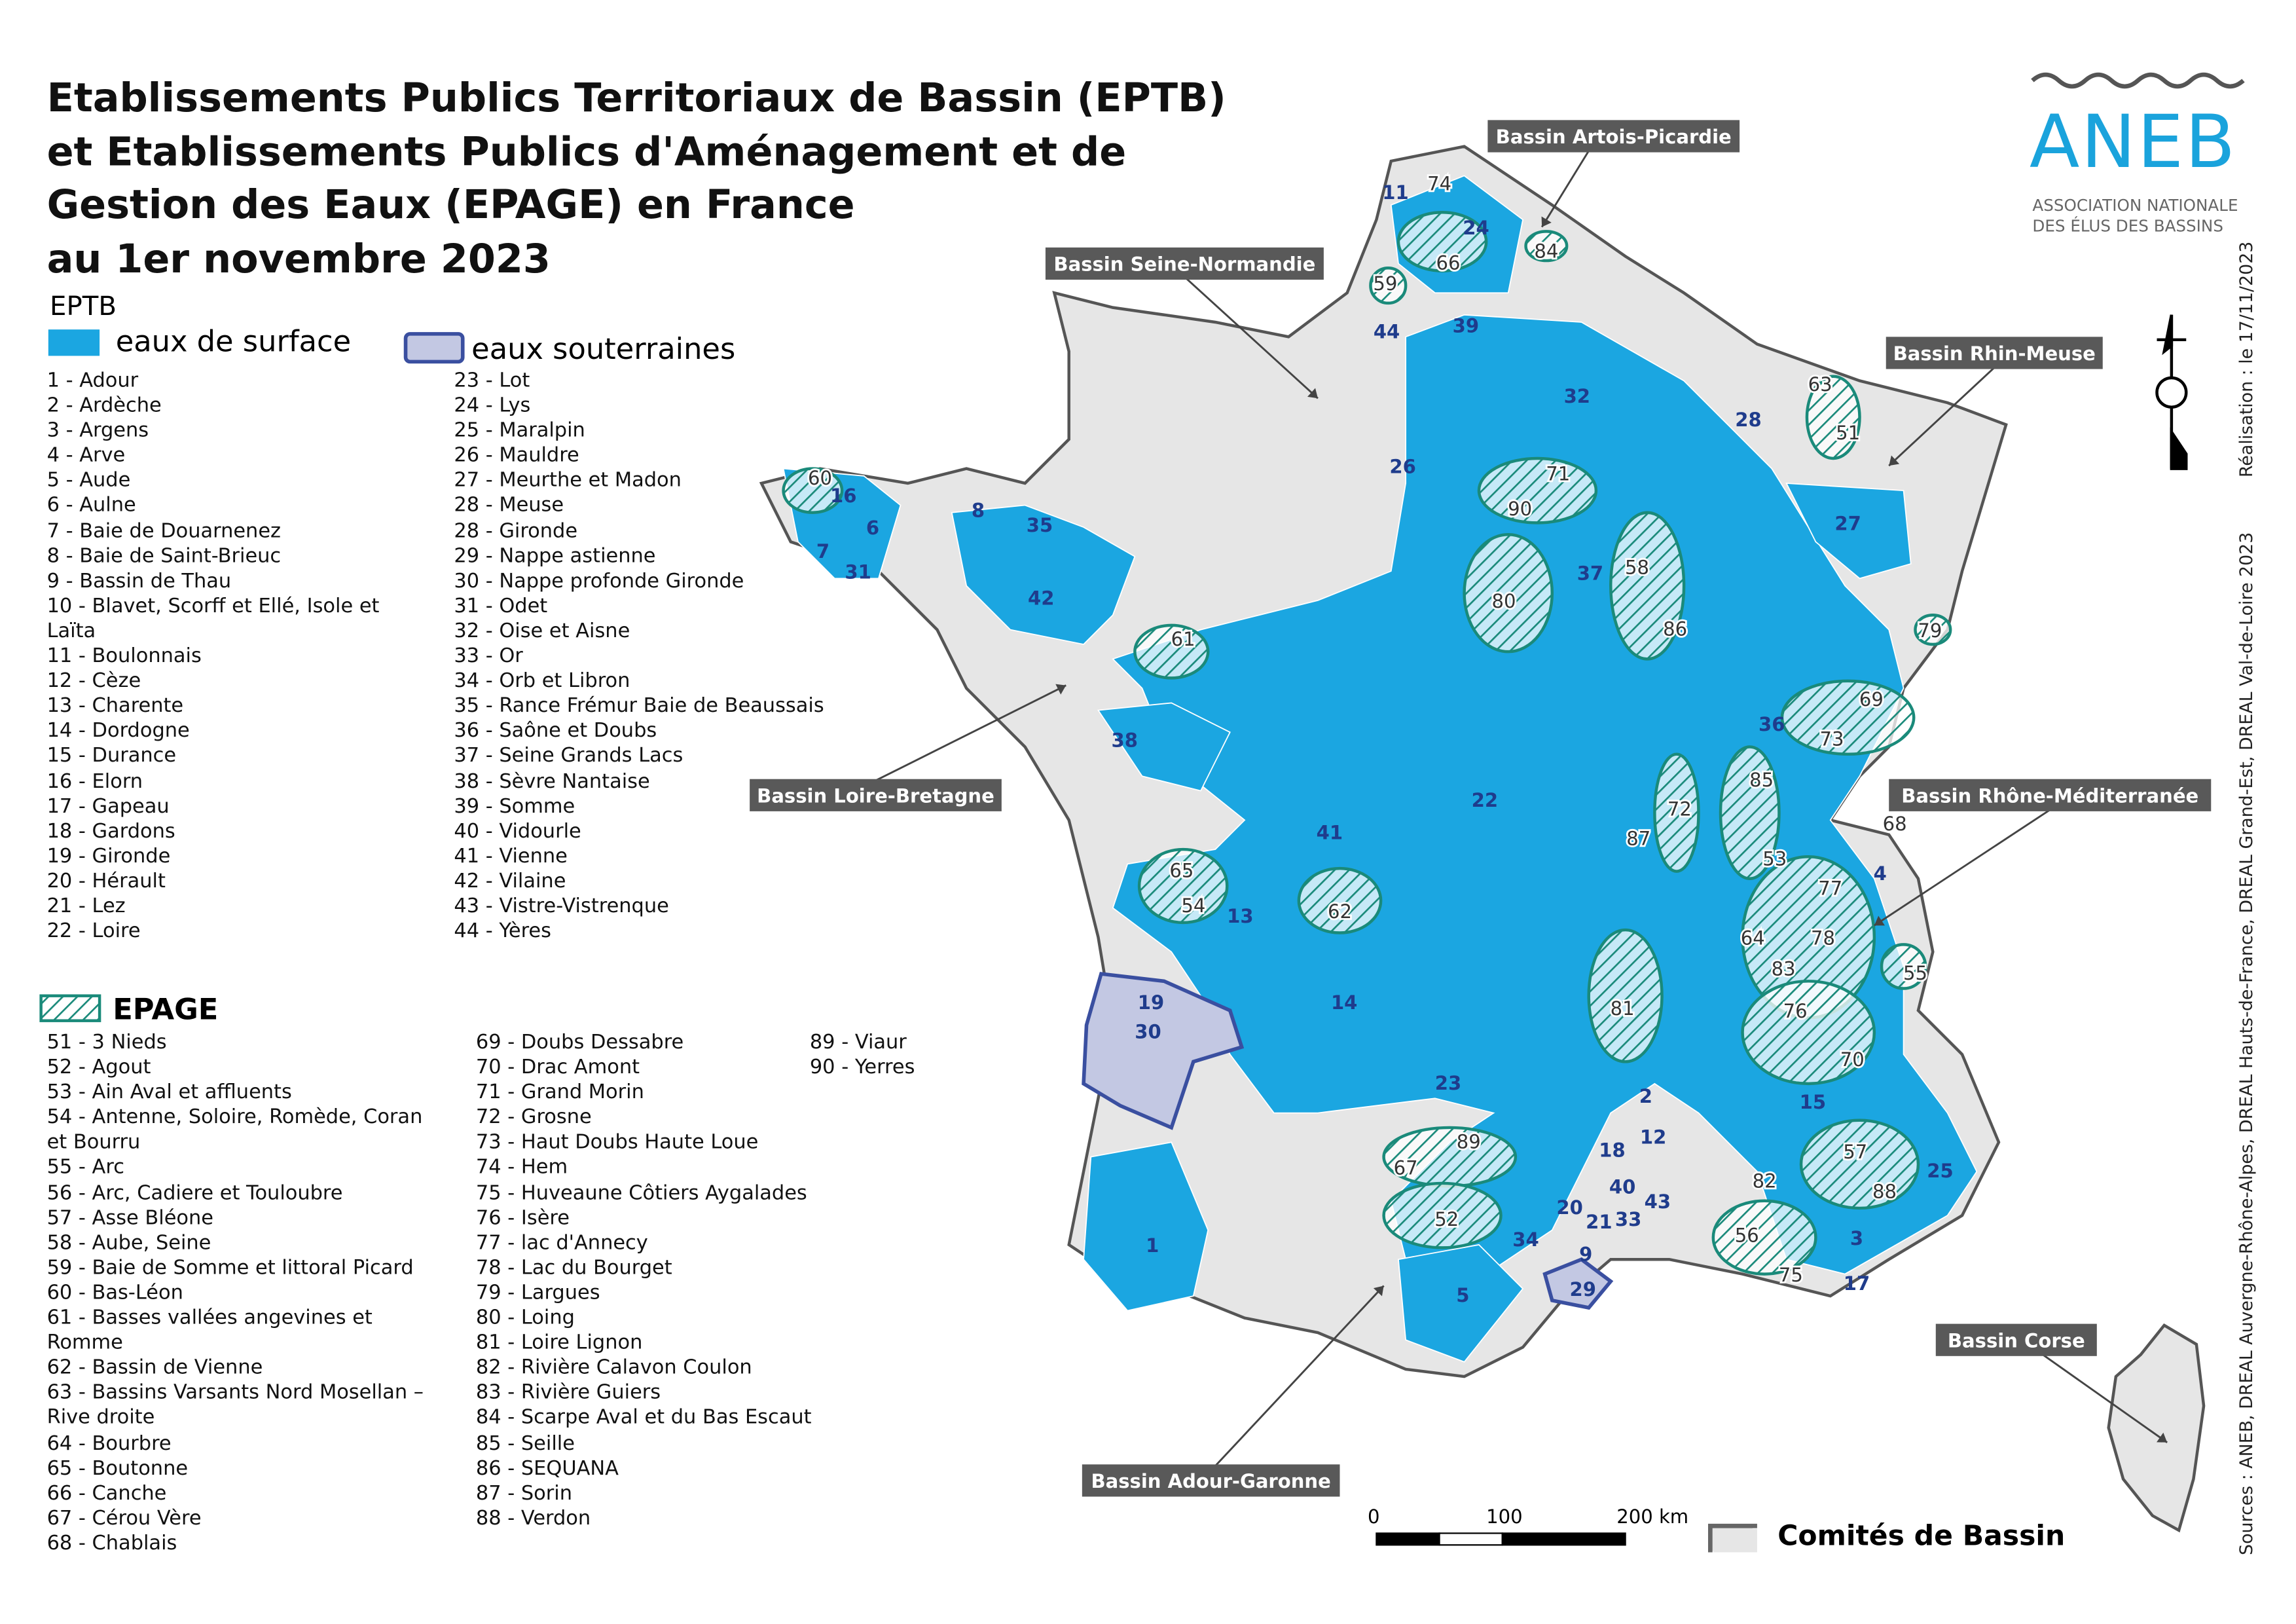  I want to click on map-label: 85, so click(1761, 780).